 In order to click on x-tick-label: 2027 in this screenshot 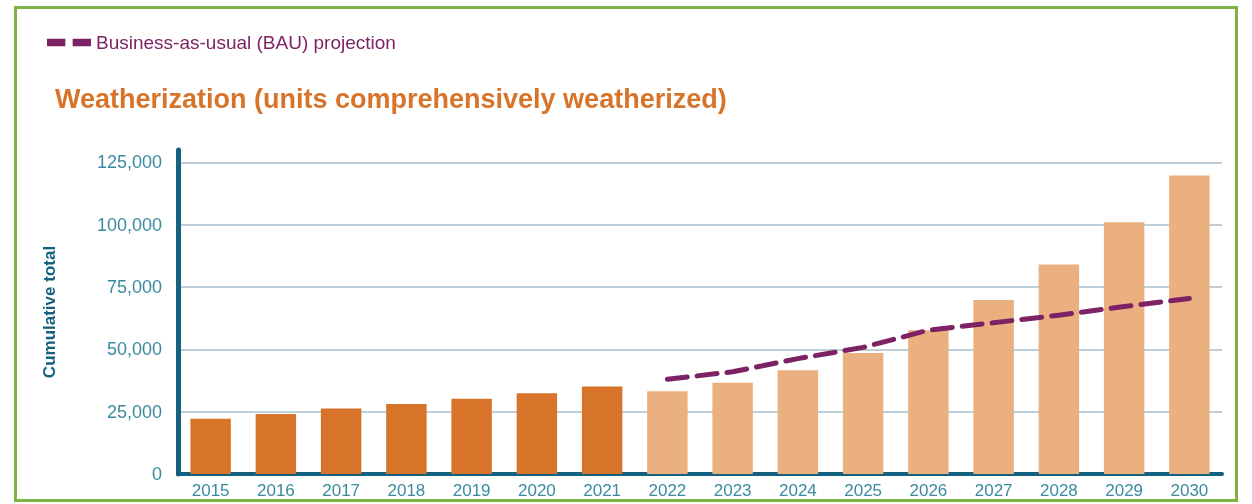, I will do `click(993, 490)`.